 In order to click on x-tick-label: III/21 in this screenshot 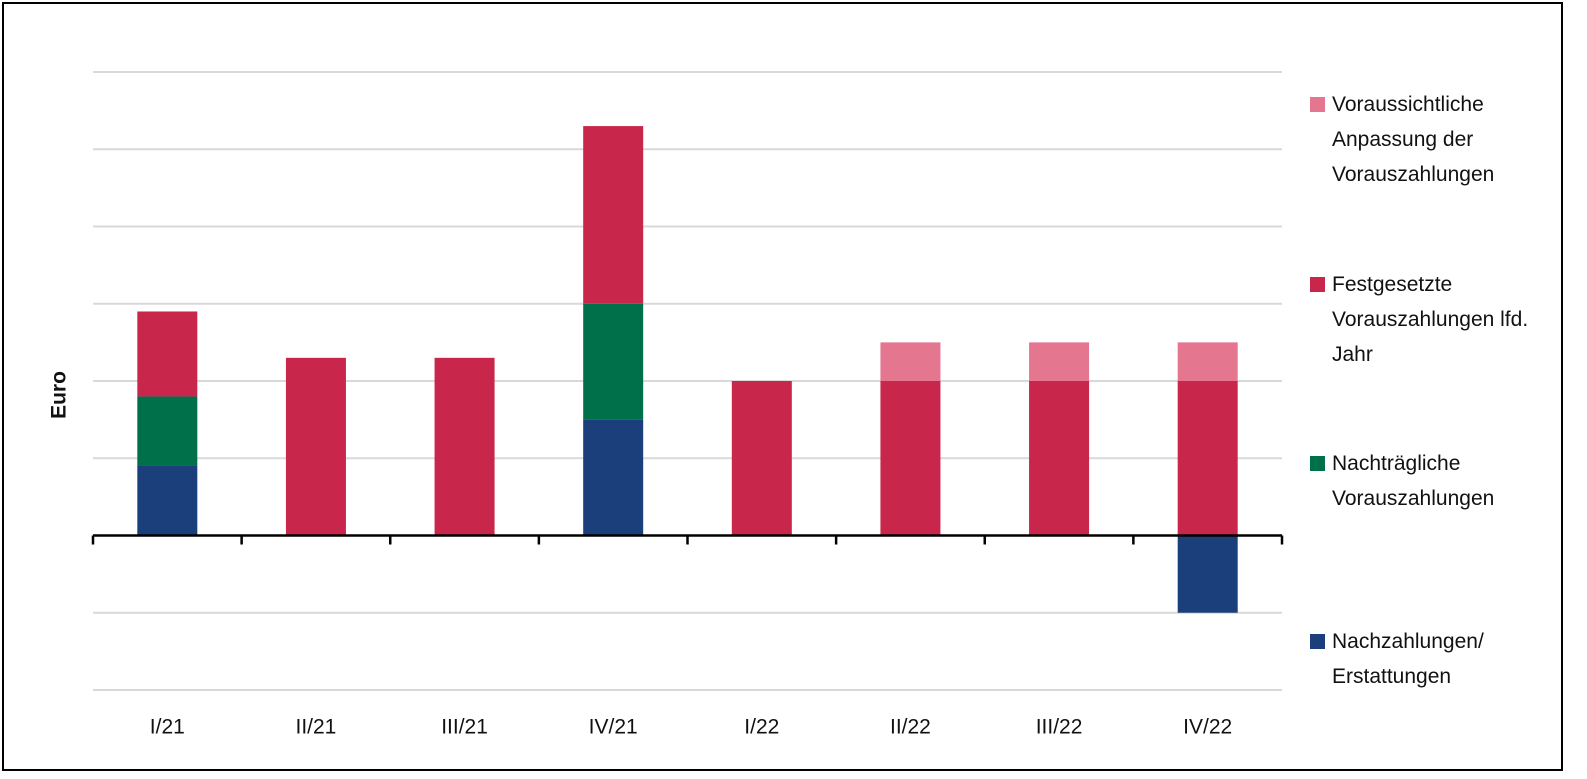, I will do `click(464, 727)`.